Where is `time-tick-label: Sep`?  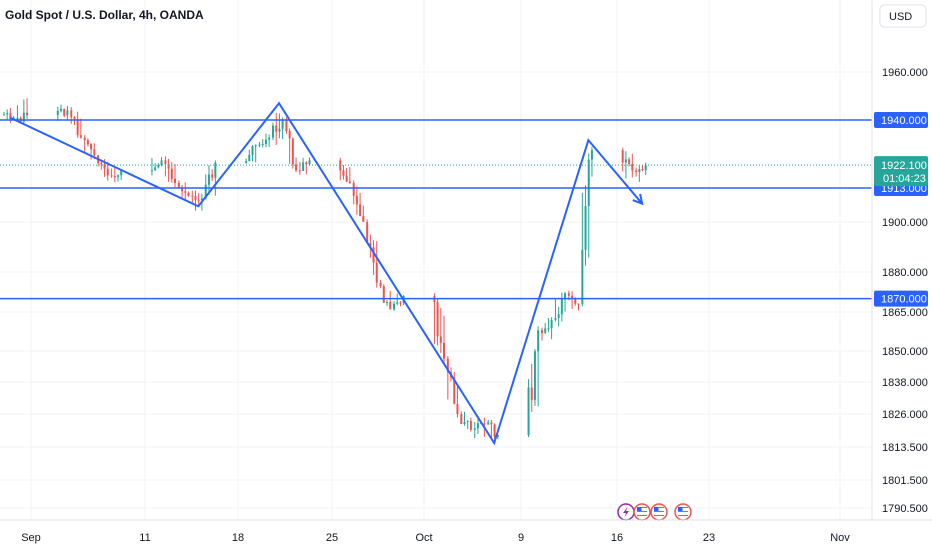
time-tick-label: Sep is located at coordinates (31, 538).